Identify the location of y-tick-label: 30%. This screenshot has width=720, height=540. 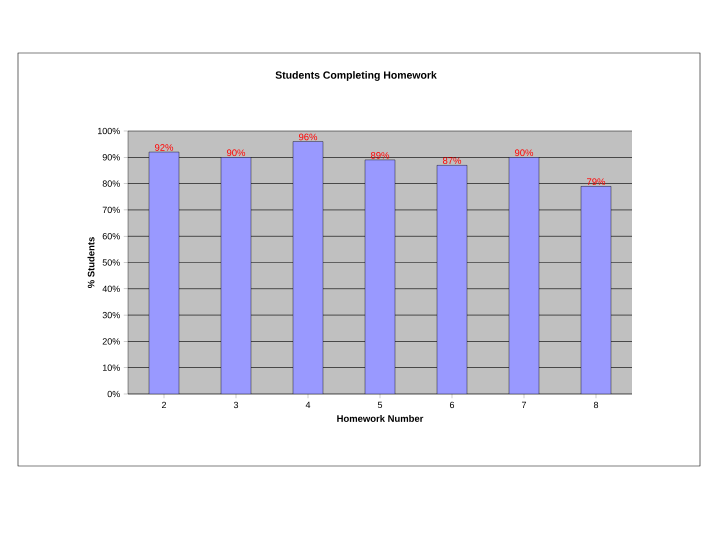
(111, 315).